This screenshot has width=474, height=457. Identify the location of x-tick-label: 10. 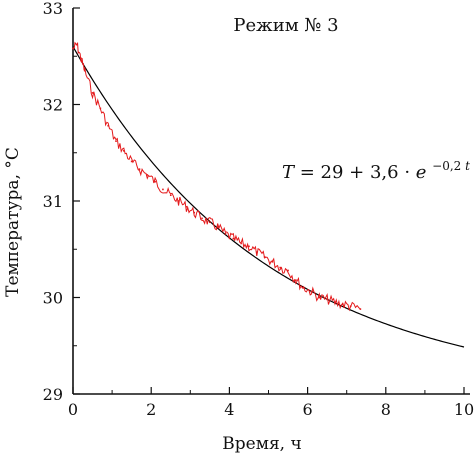
(464, 409).